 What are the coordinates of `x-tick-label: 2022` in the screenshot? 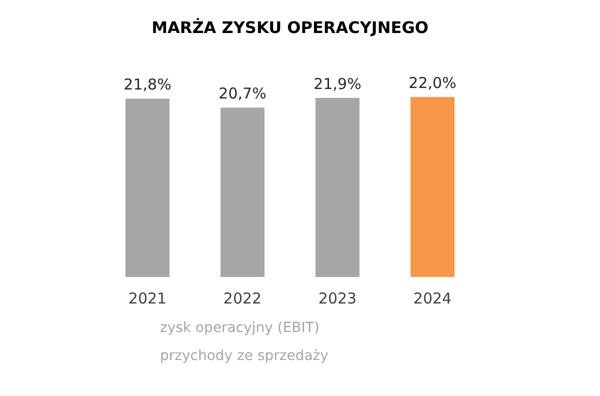 It's located at (242, 299).